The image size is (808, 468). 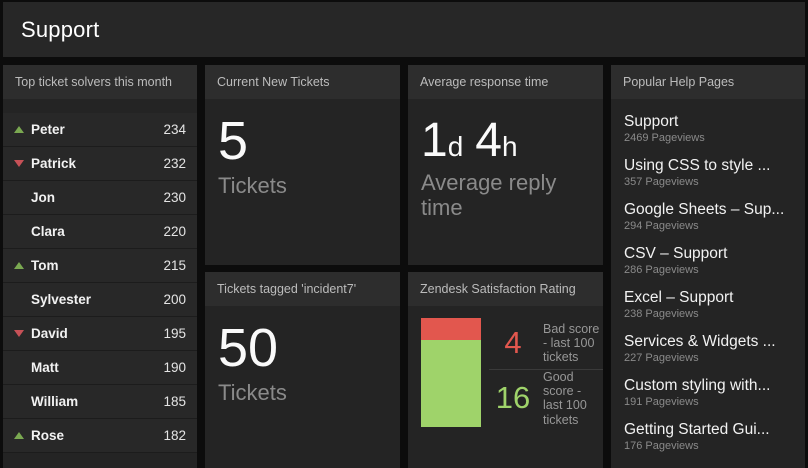 I want to click on help-page-item: CSV – Support 286 Pageviews, so click(x=708, y=266).